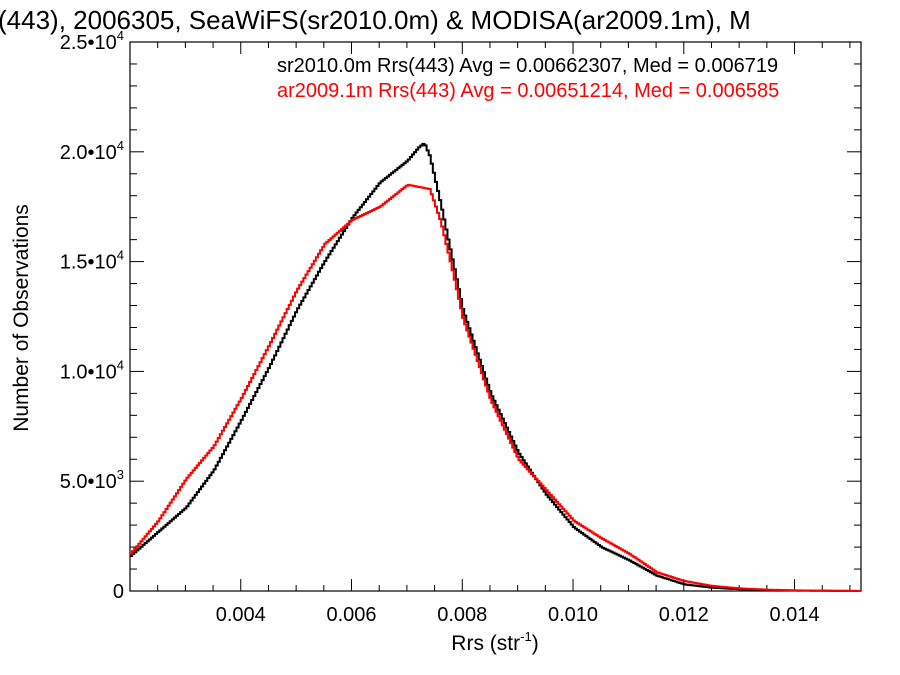  What do you see at coordinates (92, 315) in the screenshot?
I see `y-tick-labels: 0 5.0•103 1.0•104 1.5•104 2.0•104 2.5•104` at bounding box center [92, 315].